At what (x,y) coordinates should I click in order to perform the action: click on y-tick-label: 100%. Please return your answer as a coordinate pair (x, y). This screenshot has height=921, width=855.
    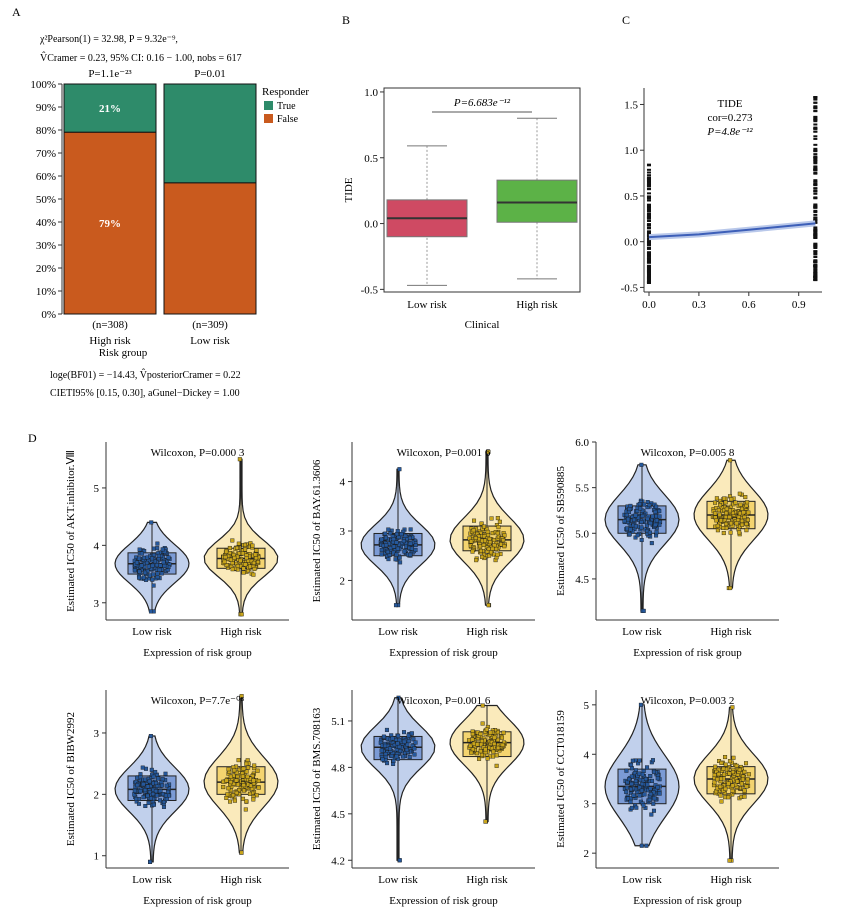
    Looking at the image, I should click on (43, 85).